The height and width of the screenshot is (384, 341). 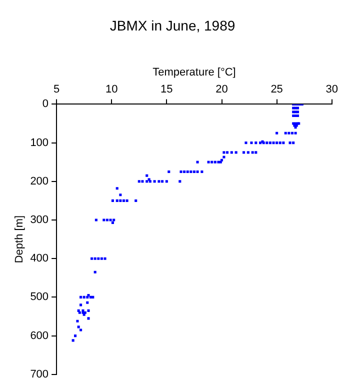 What do you see at coordinates (39, 374) in the screenshot?
I see `y-tick-label: 700` at bounding box center [39, 374].